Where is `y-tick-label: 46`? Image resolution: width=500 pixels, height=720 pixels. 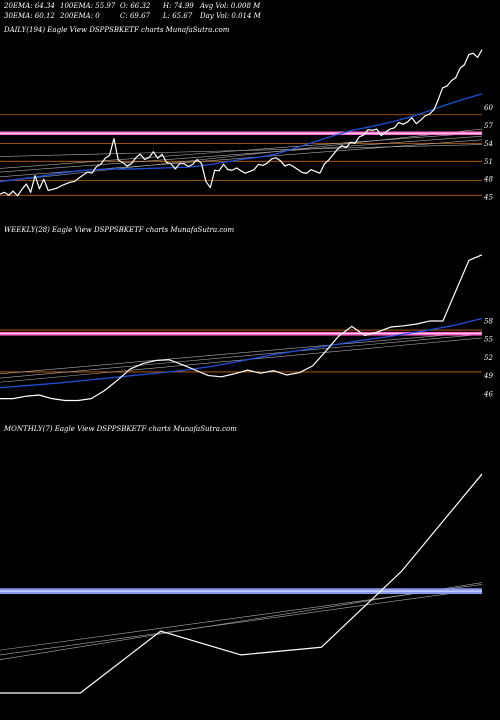 y-tick-label: 46 is located at coordinates (488, 394).